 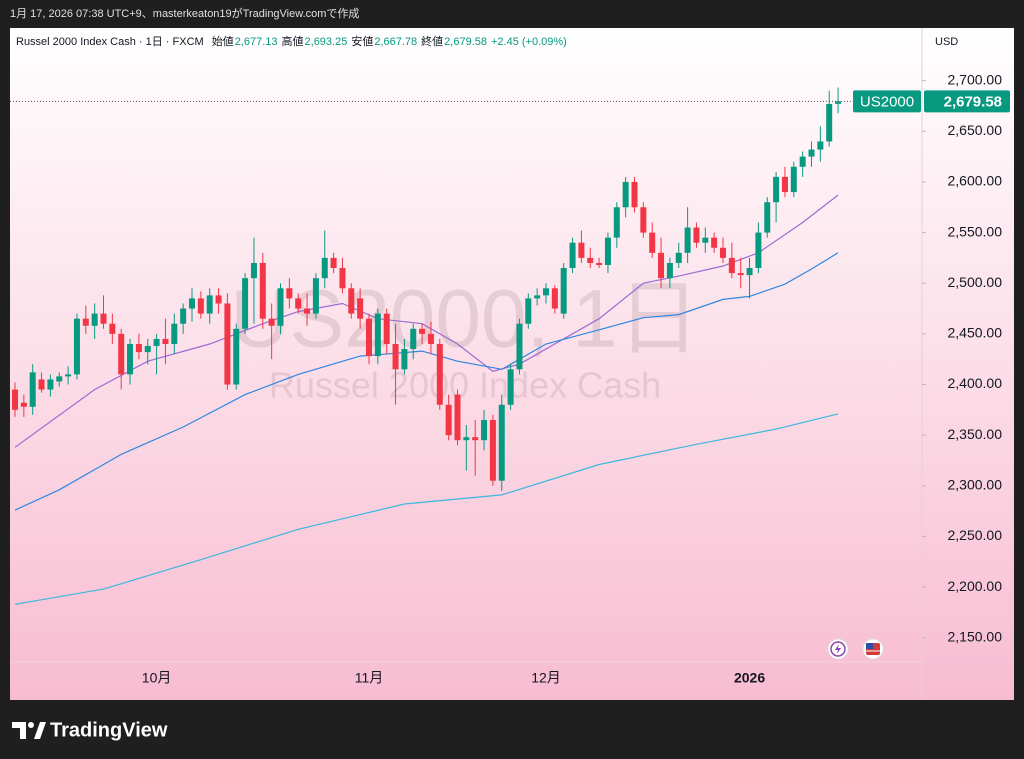 I want to click on legend-value: 2,679.58, so click(x=465, y=42).